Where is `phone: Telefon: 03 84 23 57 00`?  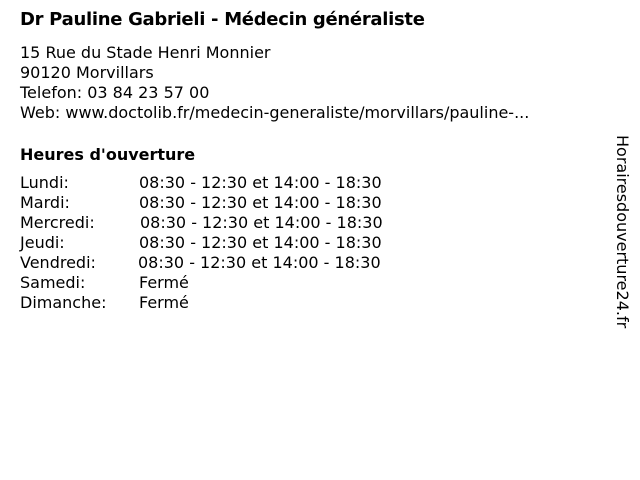 phone: Telefon: 03 84 23 57 00 is located at coordinates (115, 92).